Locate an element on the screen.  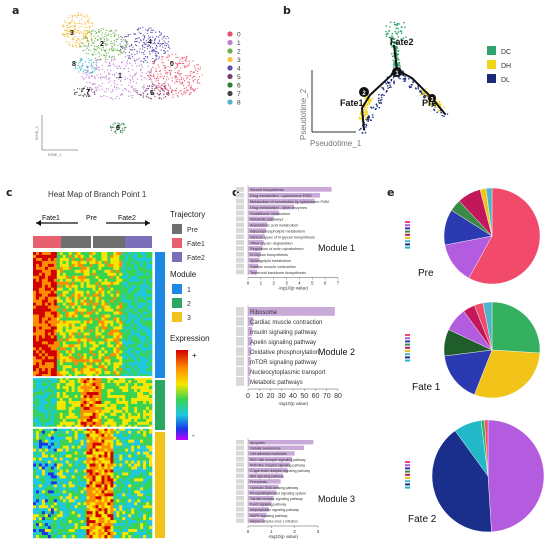
legend-label-cluster-6: 6 is located at coordinates (239, 86).